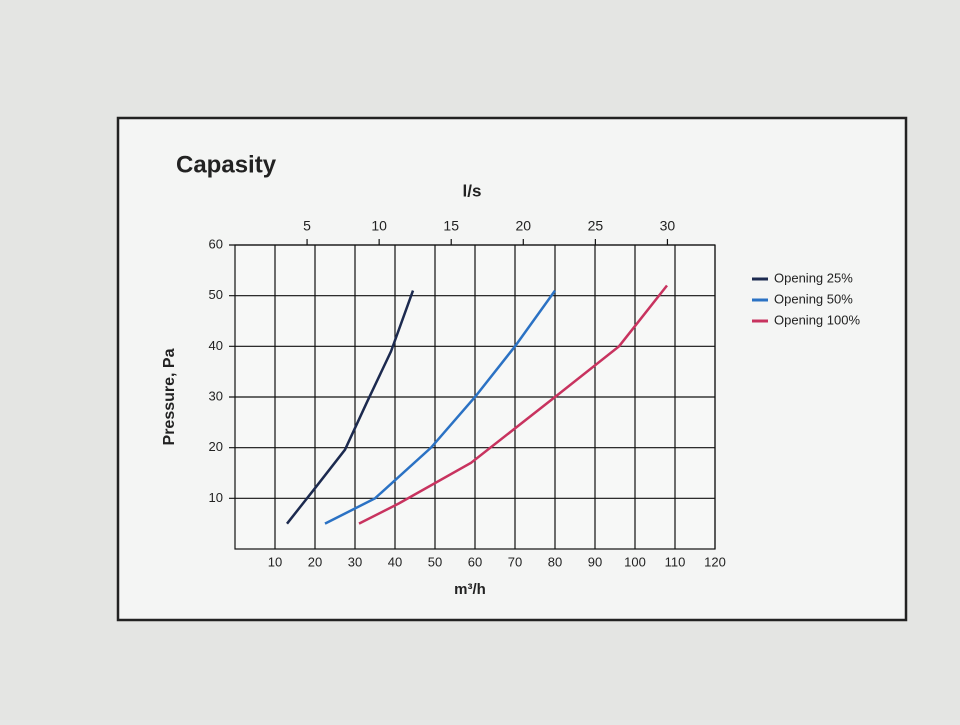  What do you see at coordinates (596, 226) in the screenshot?
I see `x2-tick-label: 25` at bounding box center [596, 226].